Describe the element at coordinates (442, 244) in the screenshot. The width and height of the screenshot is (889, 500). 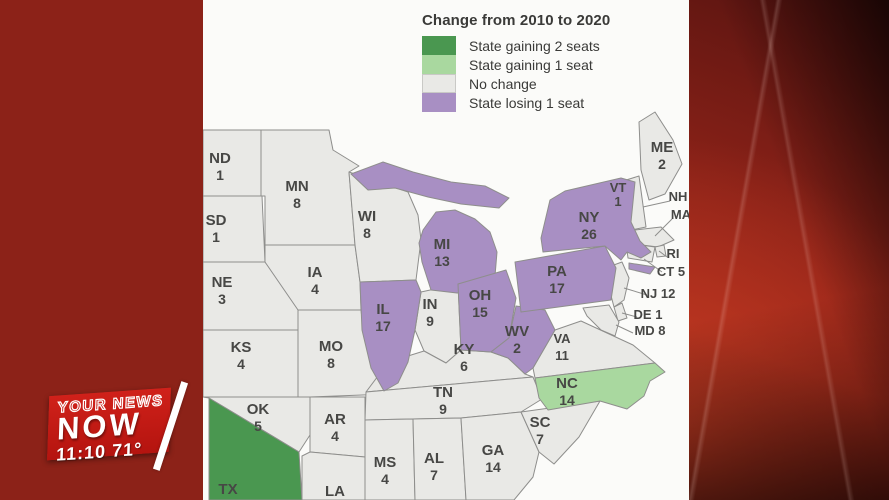
I see `state-label-mi: MI` at that location.